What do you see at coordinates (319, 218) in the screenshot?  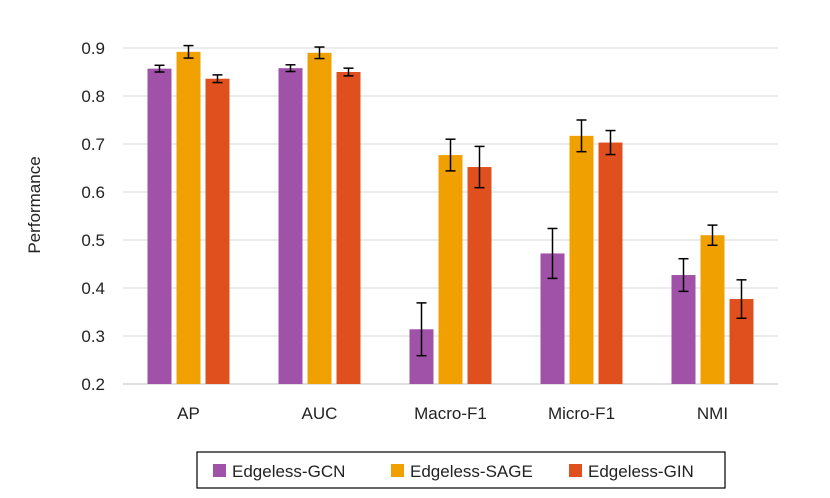 I see `bar-edgeless-sage-auc` at bounding box center [319, 218].